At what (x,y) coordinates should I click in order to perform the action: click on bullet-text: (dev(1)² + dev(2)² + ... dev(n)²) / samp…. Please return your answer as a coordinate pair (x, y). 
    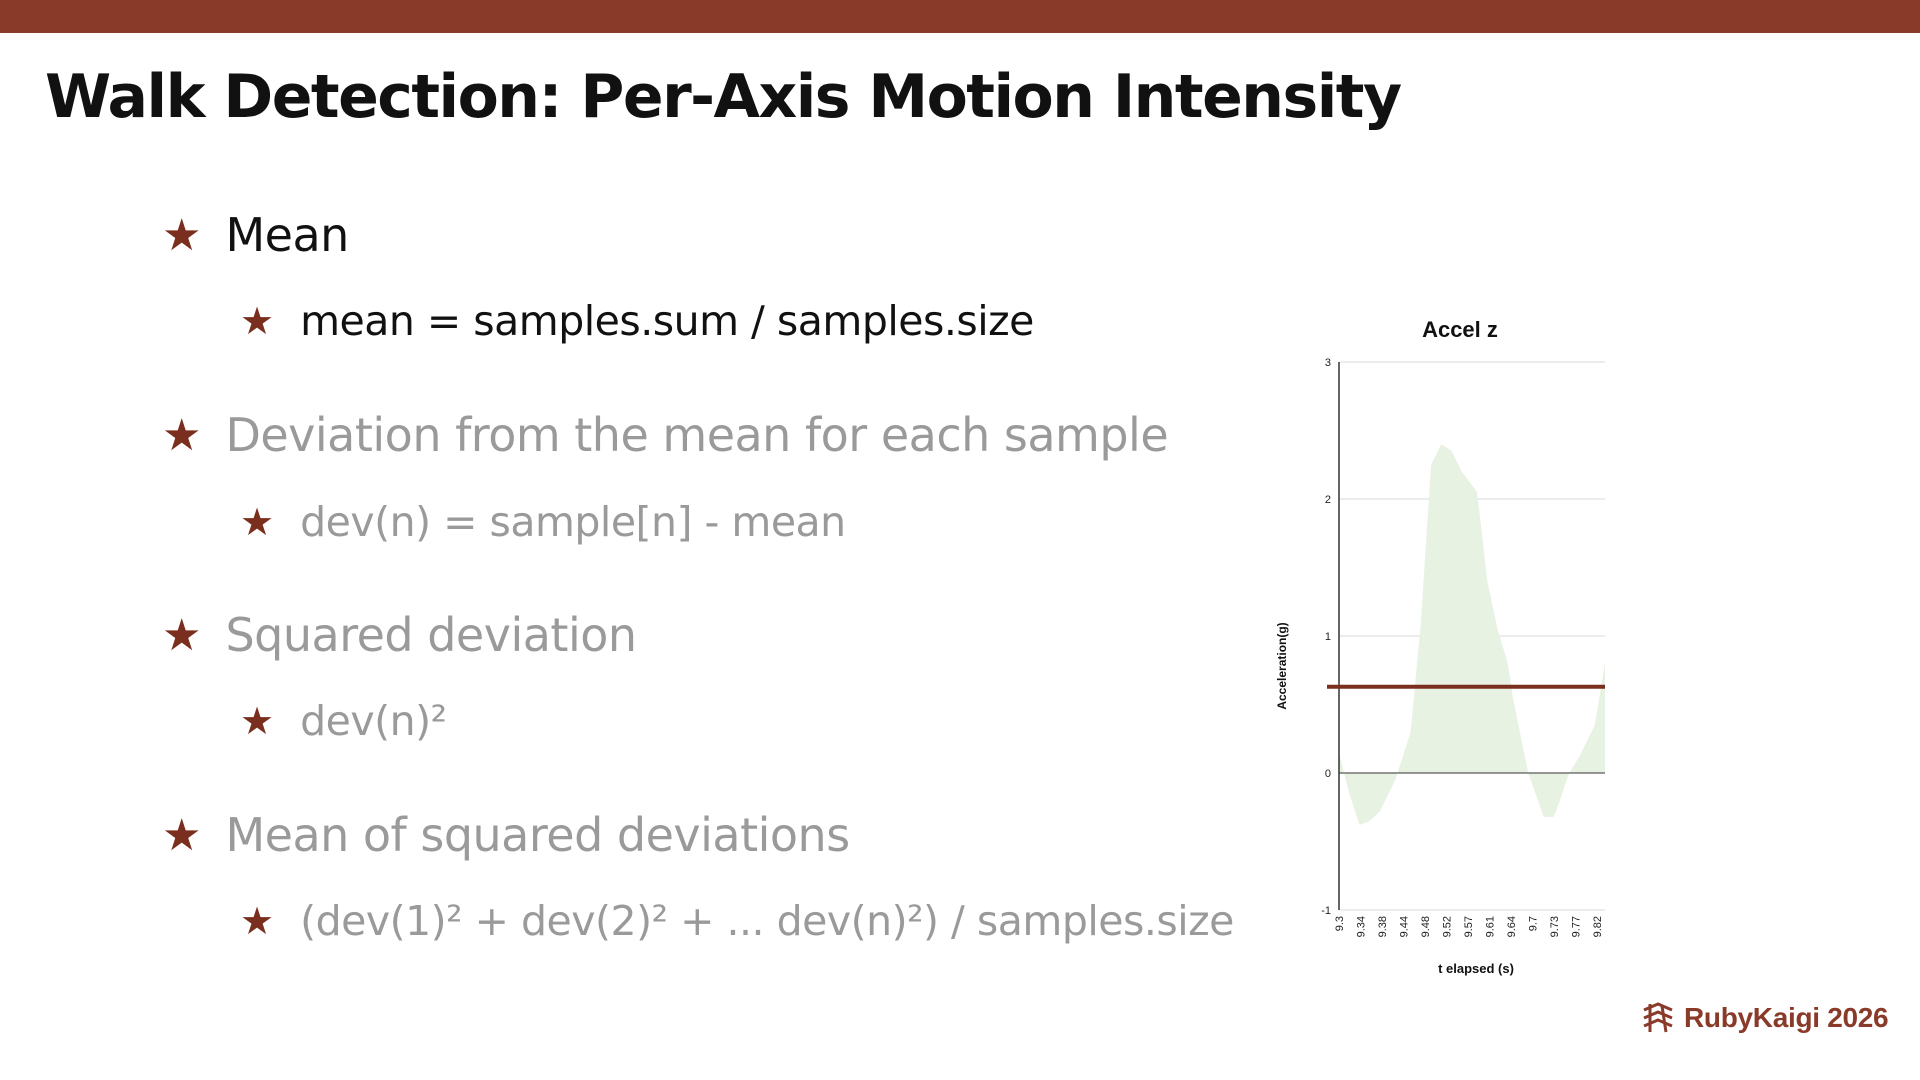
    Looking at the image, I should click on (767, 921).